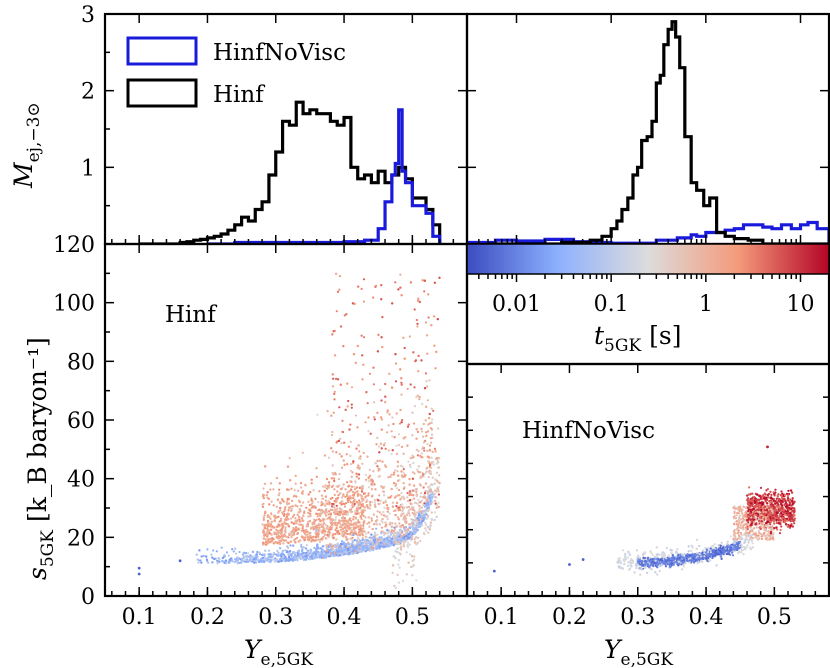 This screenshot has height=668, width=830. I want to click on legend-label-hinfnovisc: HinfNoVisc, so click(279, 53).